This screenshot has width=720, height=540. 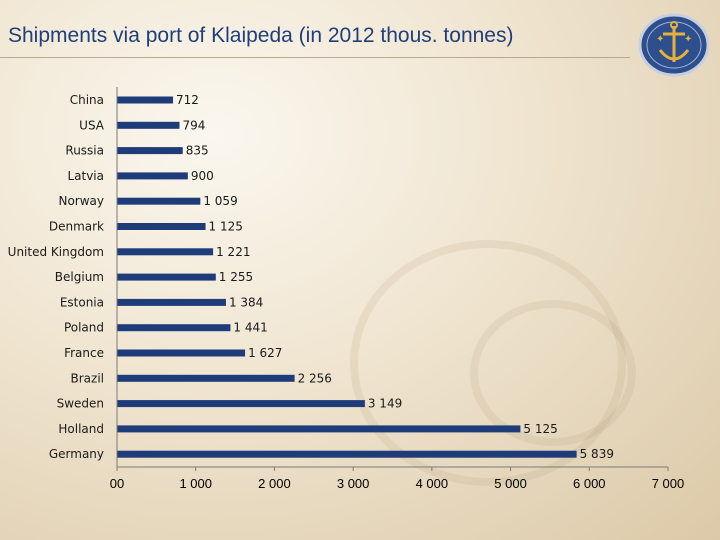 What do you see at coordinates (84, 353) in the screenshot?
I see `category-label: France` at bounding box center [84, 353].